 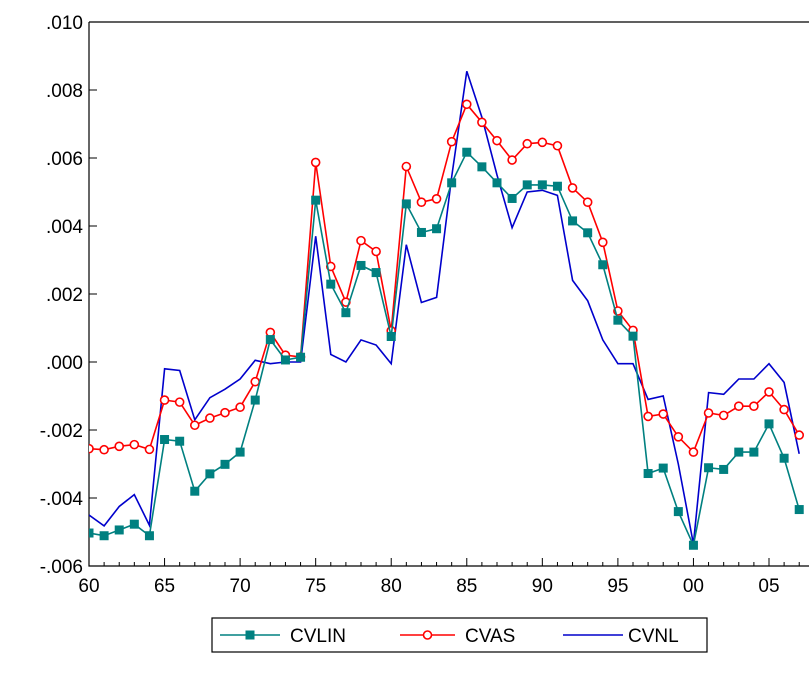 What do you see at coordinates (542, 586) in the screenshot?
I see `x-tick-label: 90` at bounding box center [542, 586].